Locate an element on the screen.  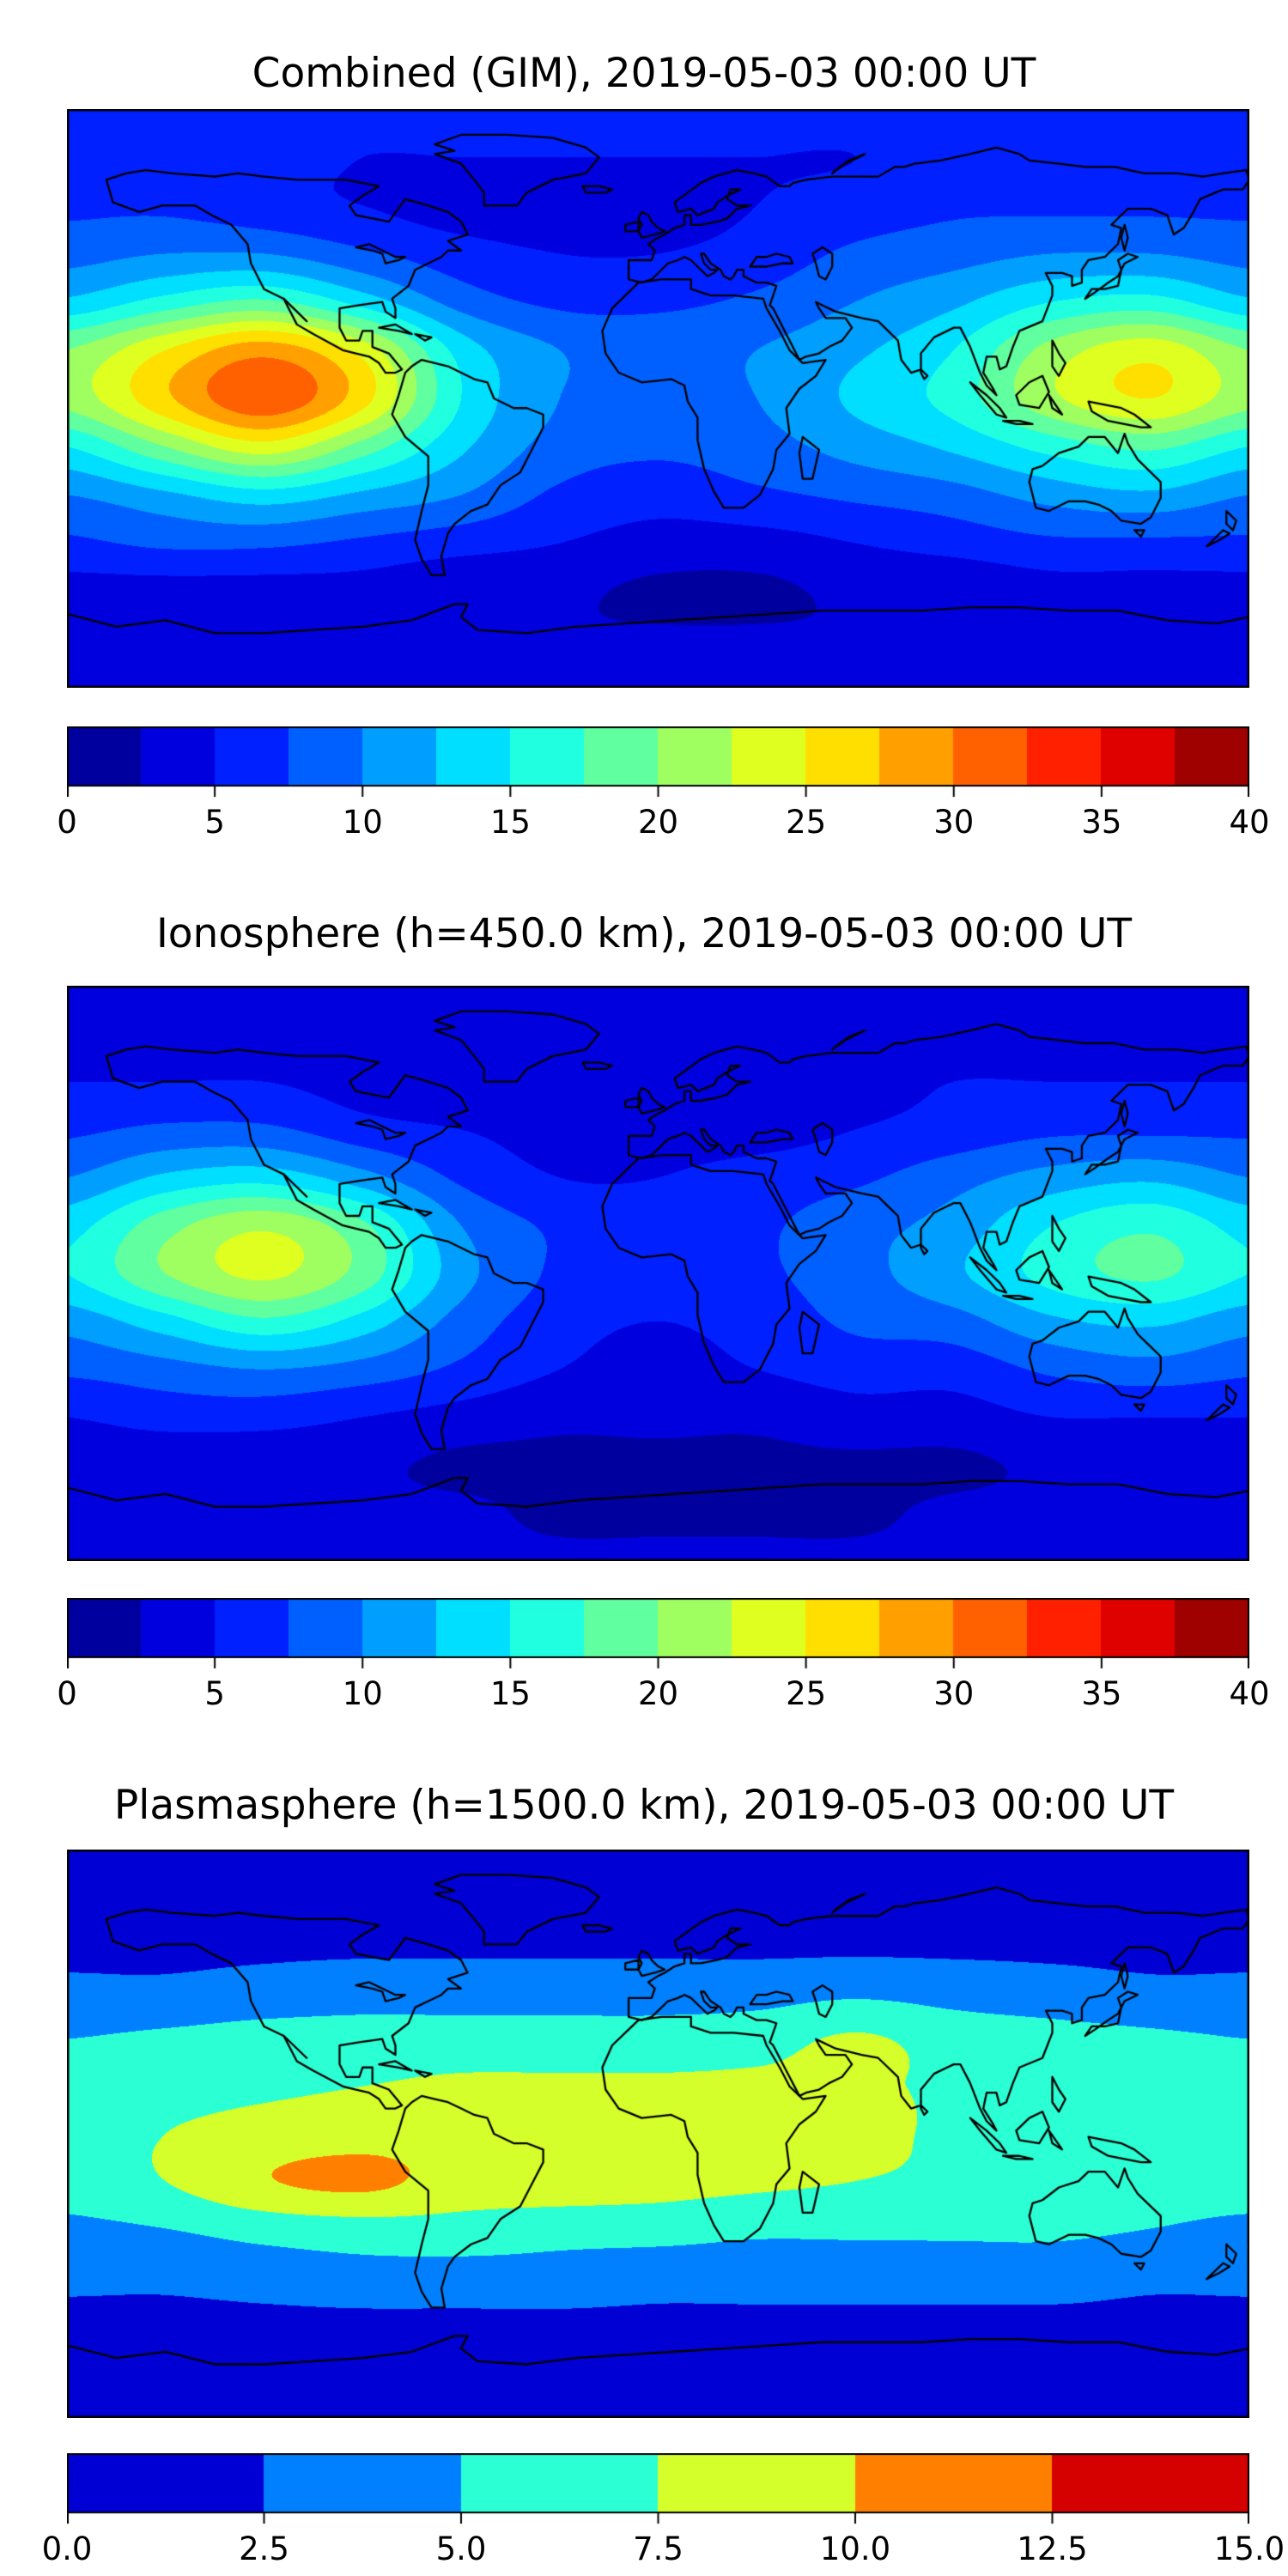
colorbar-tick-labels-ionosphere: 0 5 10 15 20 25 30 35 40 is located at coordinates (663, 1693).